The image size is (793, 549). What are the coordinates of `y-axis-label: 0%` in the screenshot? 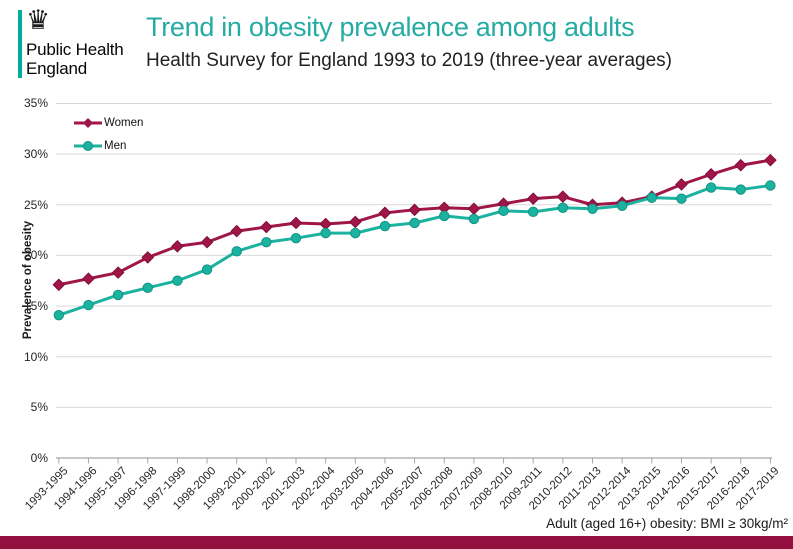 It's located at (39, 458).